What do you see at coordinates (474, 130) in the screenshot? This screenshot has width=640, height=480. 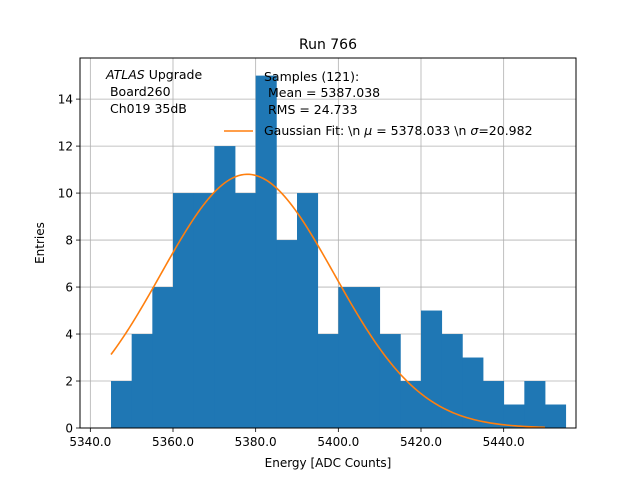 I see `legend-sigma-symbol: σ` at bounding box center [474, 130].